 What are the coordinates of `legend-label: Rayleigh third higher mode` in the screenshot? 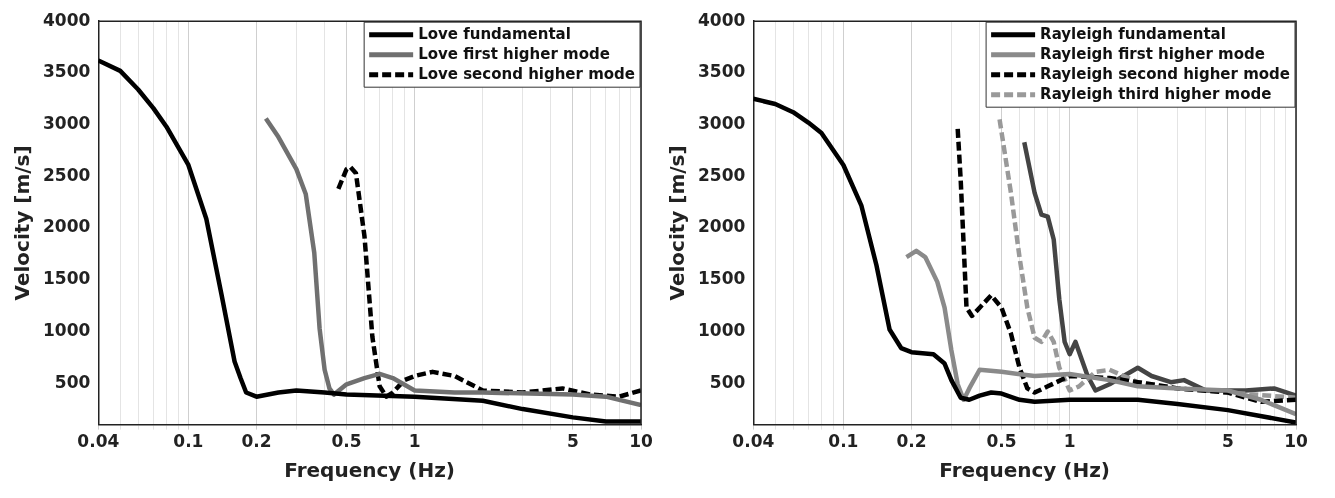 It's located at (1156, 93).